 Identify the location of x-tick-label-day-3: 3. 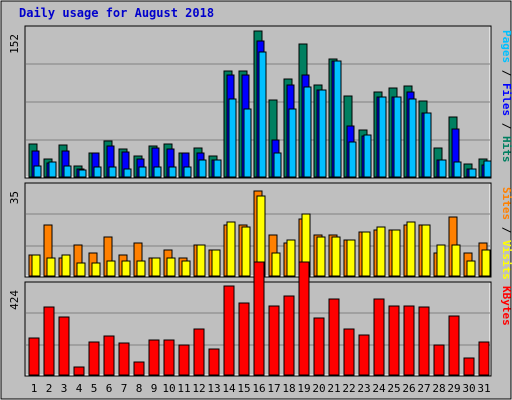
(64, 388).